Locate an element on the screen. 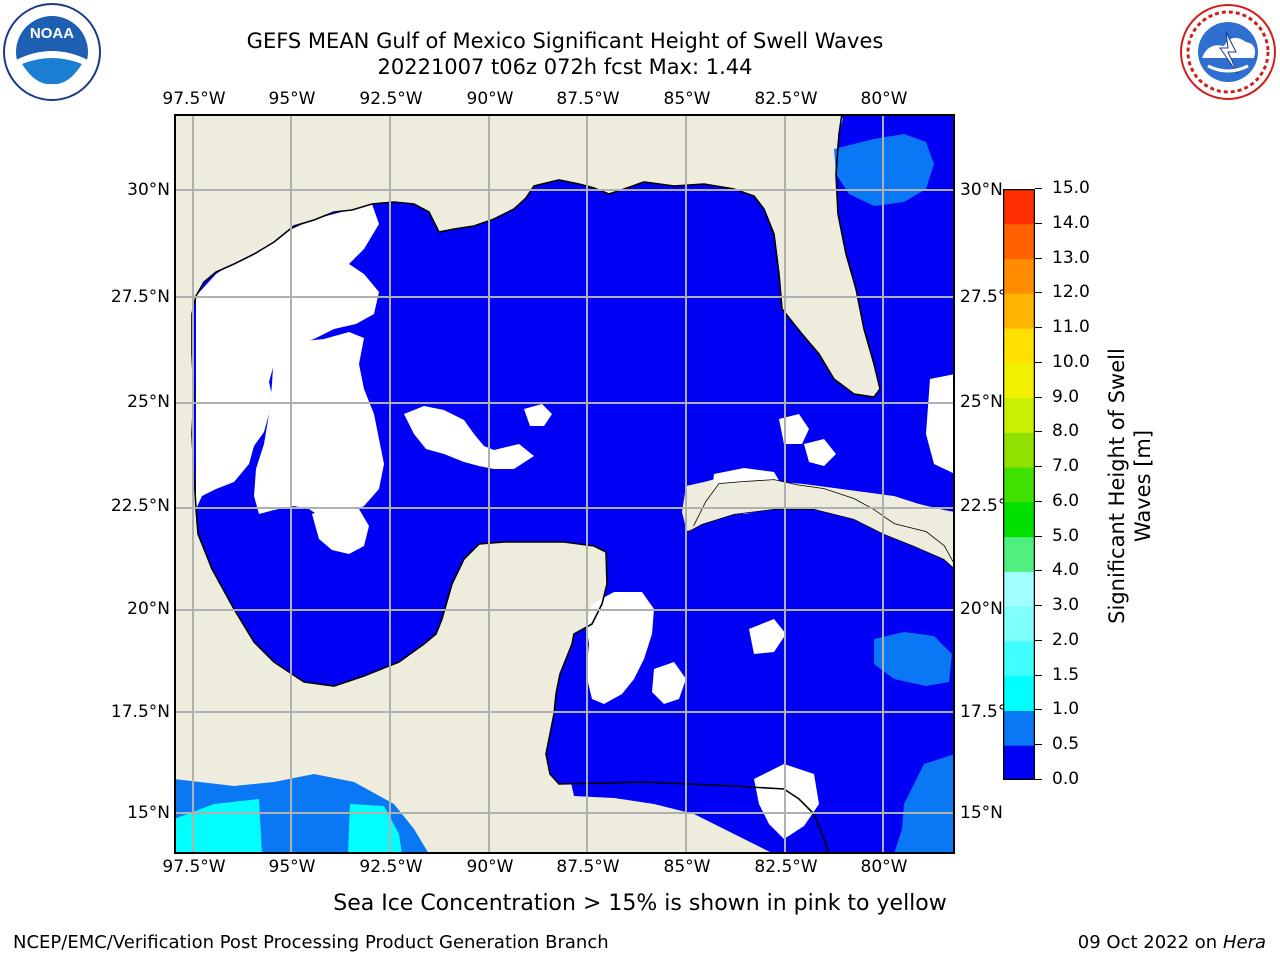 This screenshot has height=960, width=1280. colorbar-tick-label: 14.0 is located at coordinates (1071, 222).